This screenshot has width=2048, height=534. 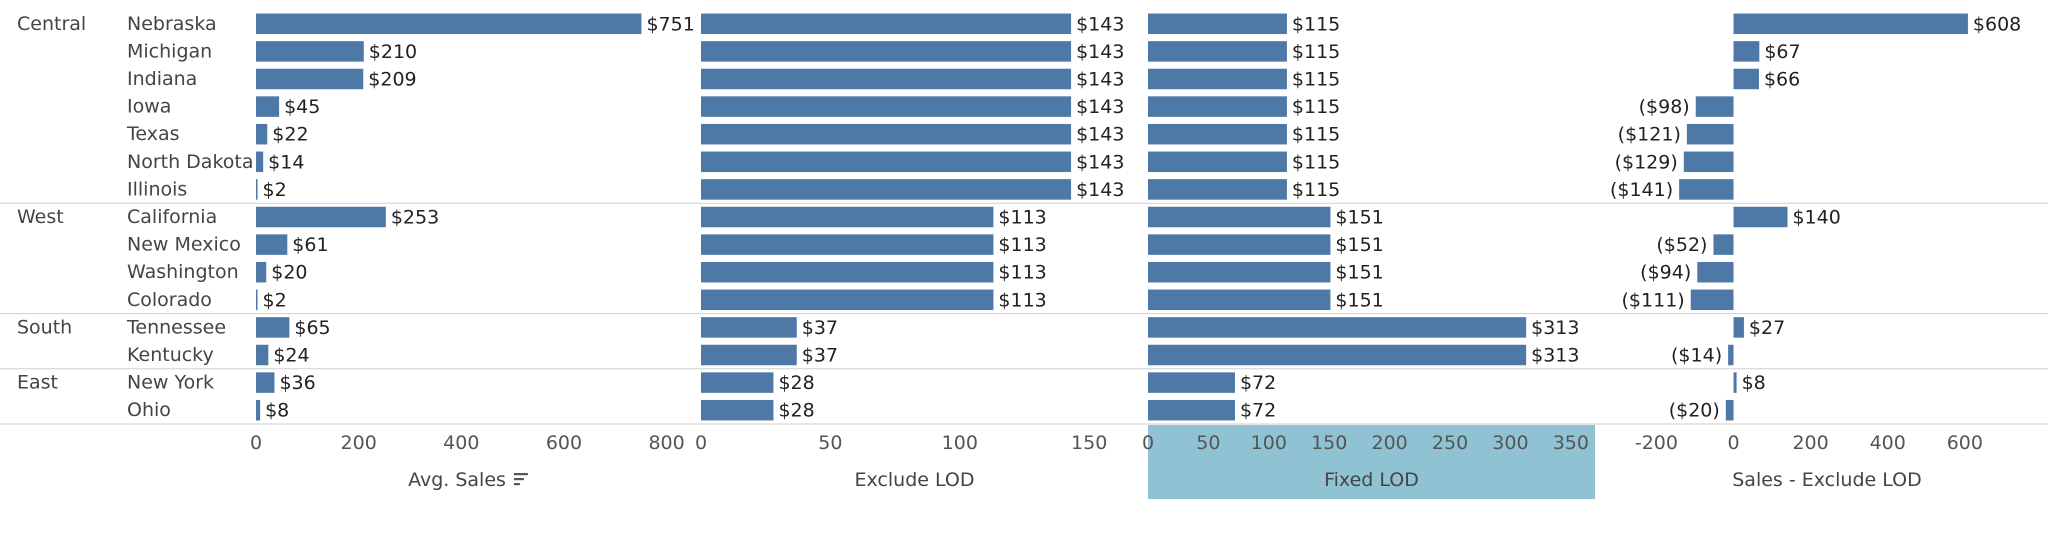 What do you see at coordinates (1239, 217) in the screenshot?
I see `bar-fixed-lod-california` at bounding box center [1239, 217].